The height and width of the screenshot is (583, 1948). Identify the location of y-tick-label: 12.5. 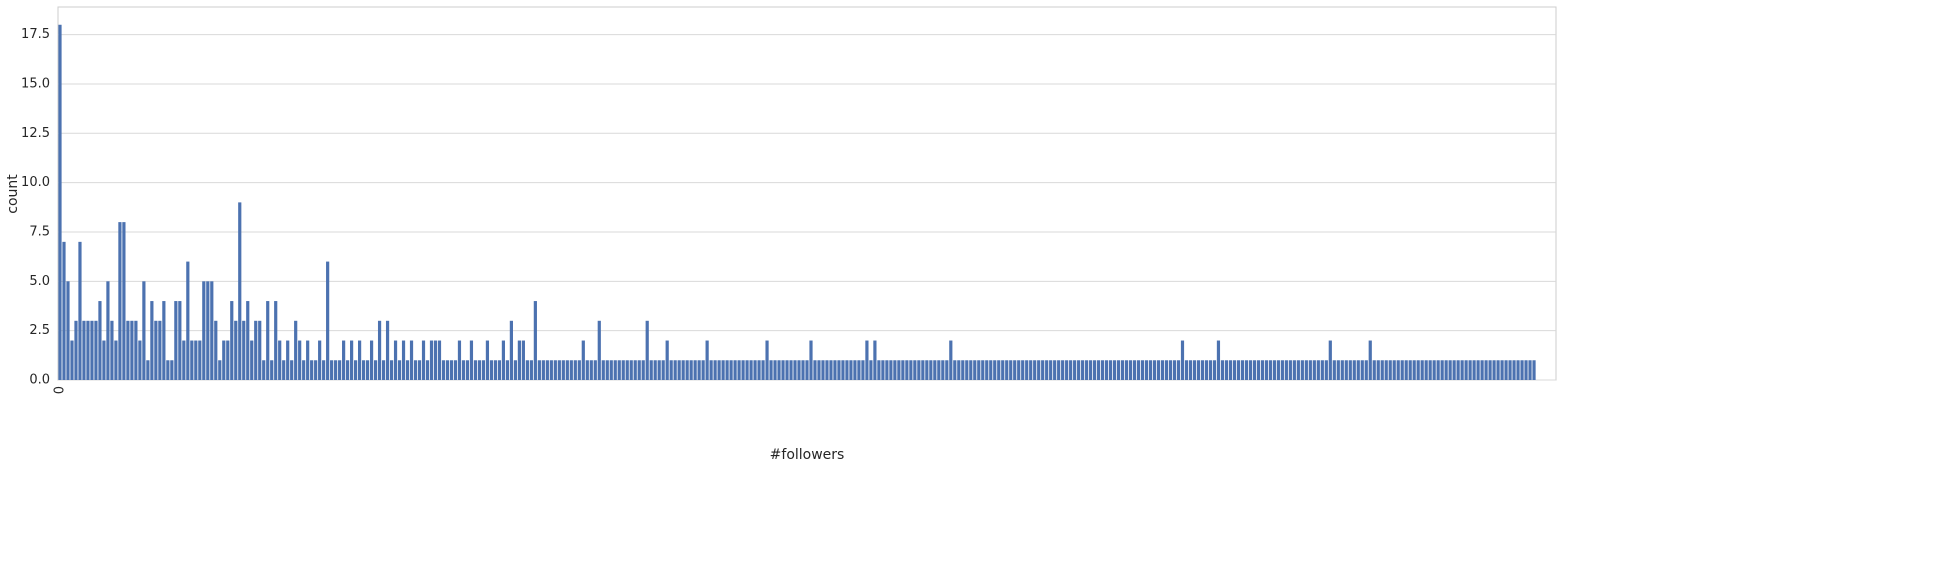
(35, 133).